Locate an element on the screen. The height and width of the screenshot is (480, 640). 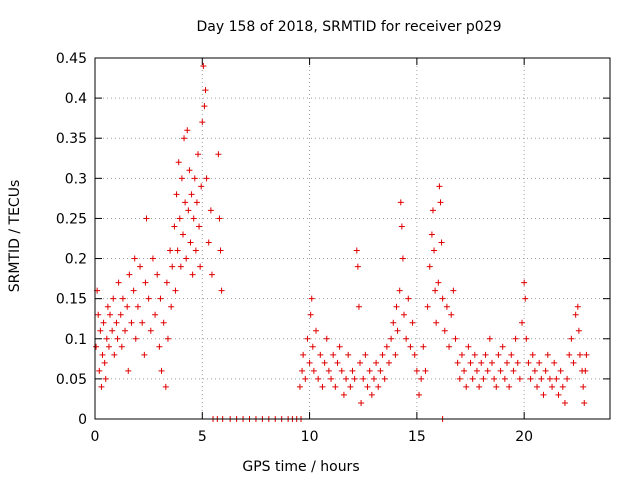
y-tick-label: 0.4 is located at coordinates (76, 99).